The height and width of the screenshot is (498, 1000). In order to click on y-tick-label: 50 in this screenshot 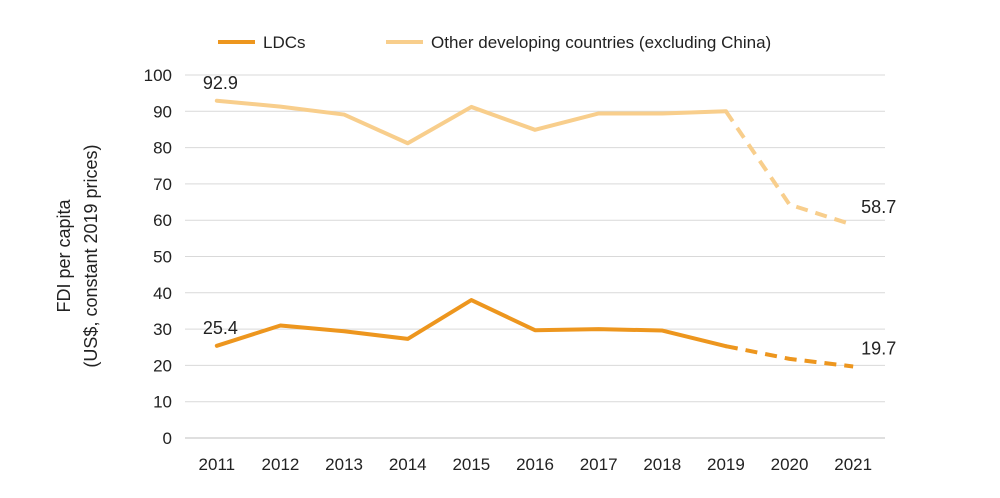, I will do `click(162, 257)`.